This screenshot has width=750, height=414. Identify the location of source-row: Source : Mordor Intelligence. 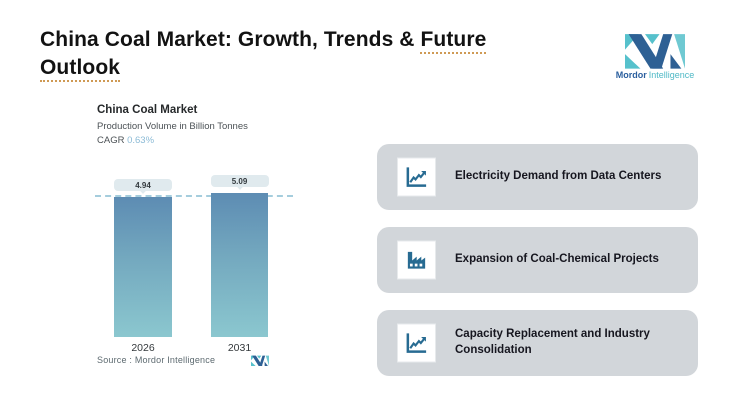
(183, 360).